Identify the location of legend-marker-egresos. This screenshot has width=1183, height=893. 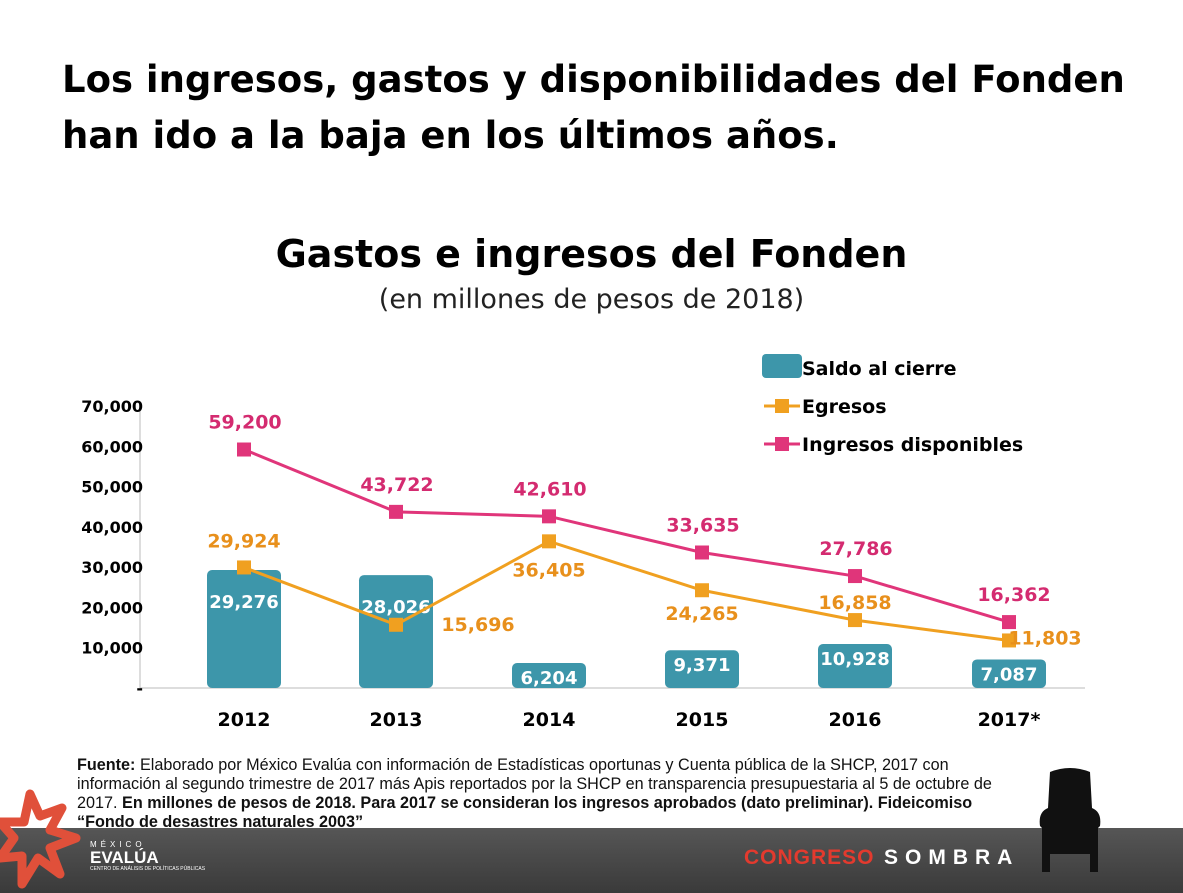
(782, 406).